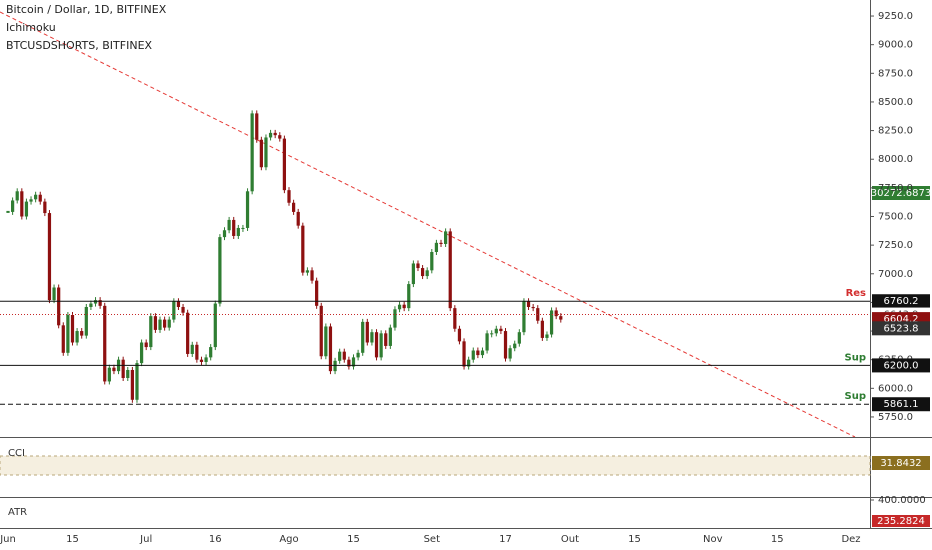 The height and width of the screenshot is (550, 932). Describe the element at coordinates (215, 539) in the screenshot. I see `x-tick-label: 16` at that location.